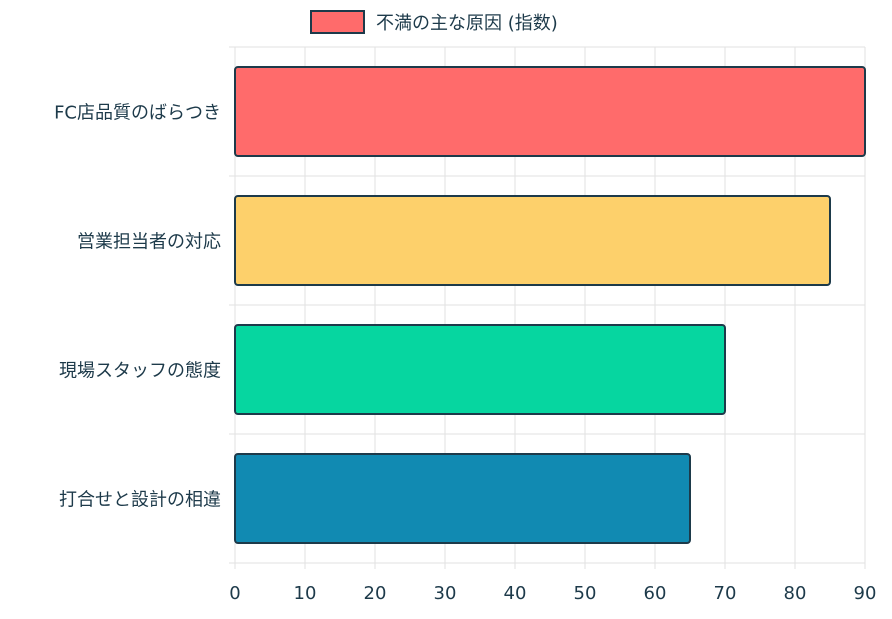  Describe the element at coordinates (552, 593) in the screenshot. I see `x-axis-ticks: 0 10 20 30 40 50 60 70 80 90` at that location.